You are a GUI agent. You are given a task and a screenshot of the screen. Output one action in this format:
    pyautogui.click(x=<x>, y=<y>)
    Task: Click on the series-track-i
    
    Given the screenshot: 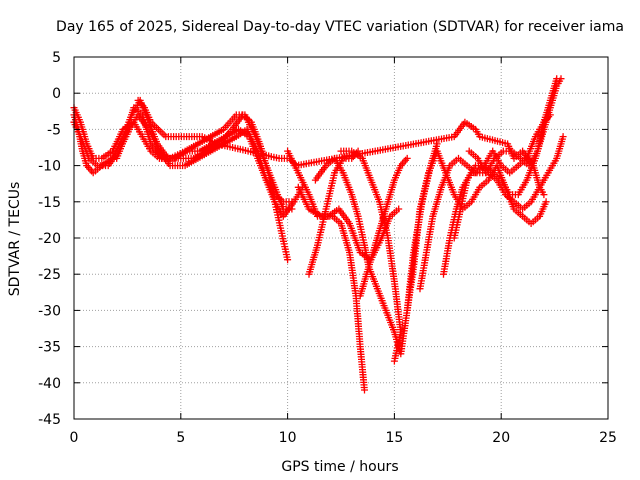 What is the action you would take?
    pyautogui.click(x=371, y=256)
    